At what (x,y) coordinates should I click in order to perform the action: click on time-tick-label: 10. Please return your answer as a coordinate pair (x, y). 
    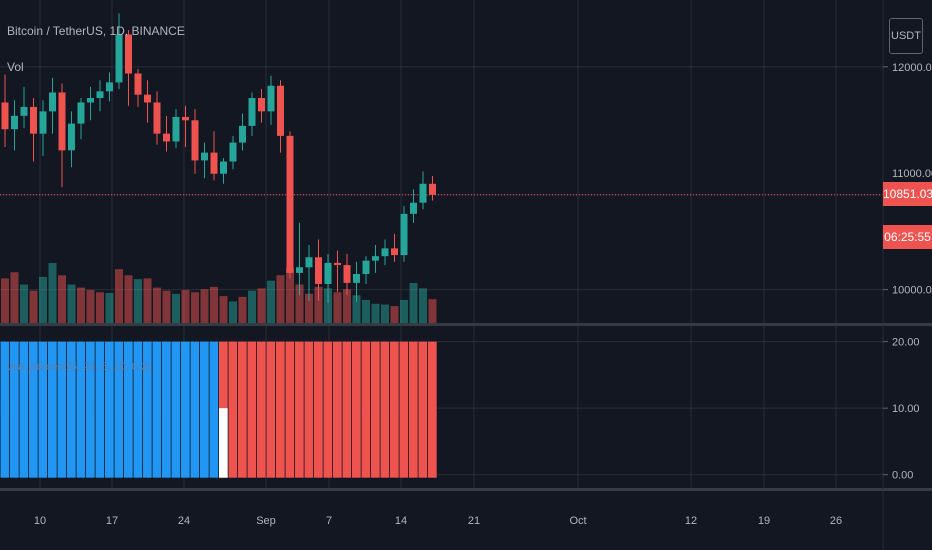
    Looking at the image, I should click on (40, 521).